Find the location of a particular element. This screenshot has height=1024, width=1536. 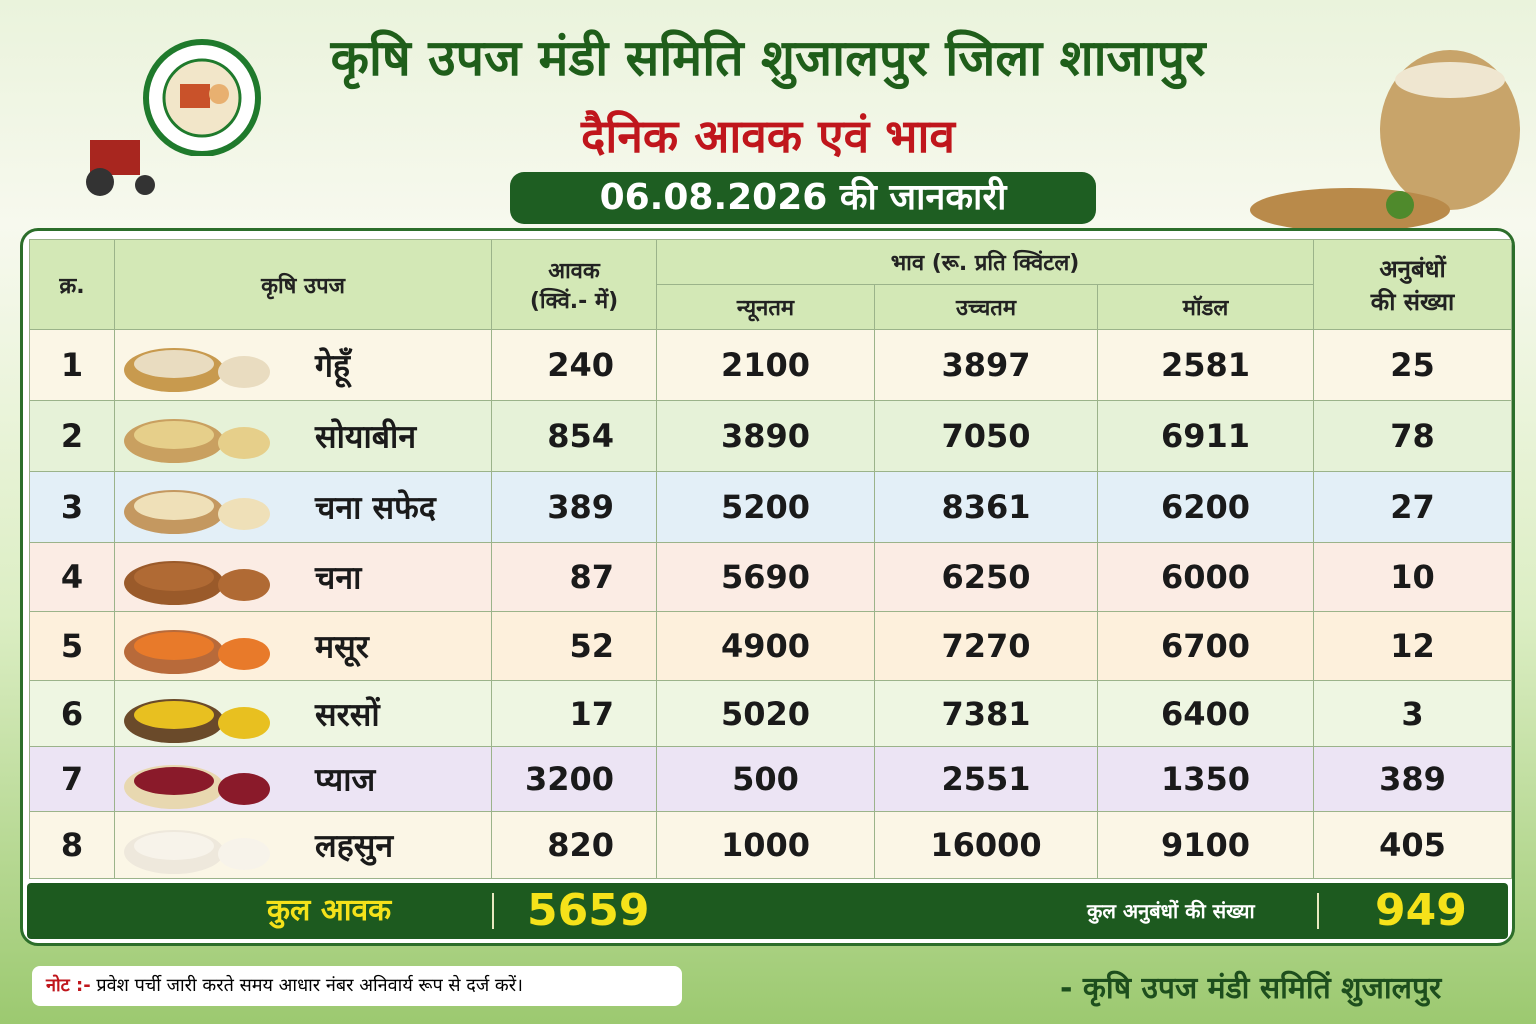

crop-name: सरसों is located at coordinates (347, 714).